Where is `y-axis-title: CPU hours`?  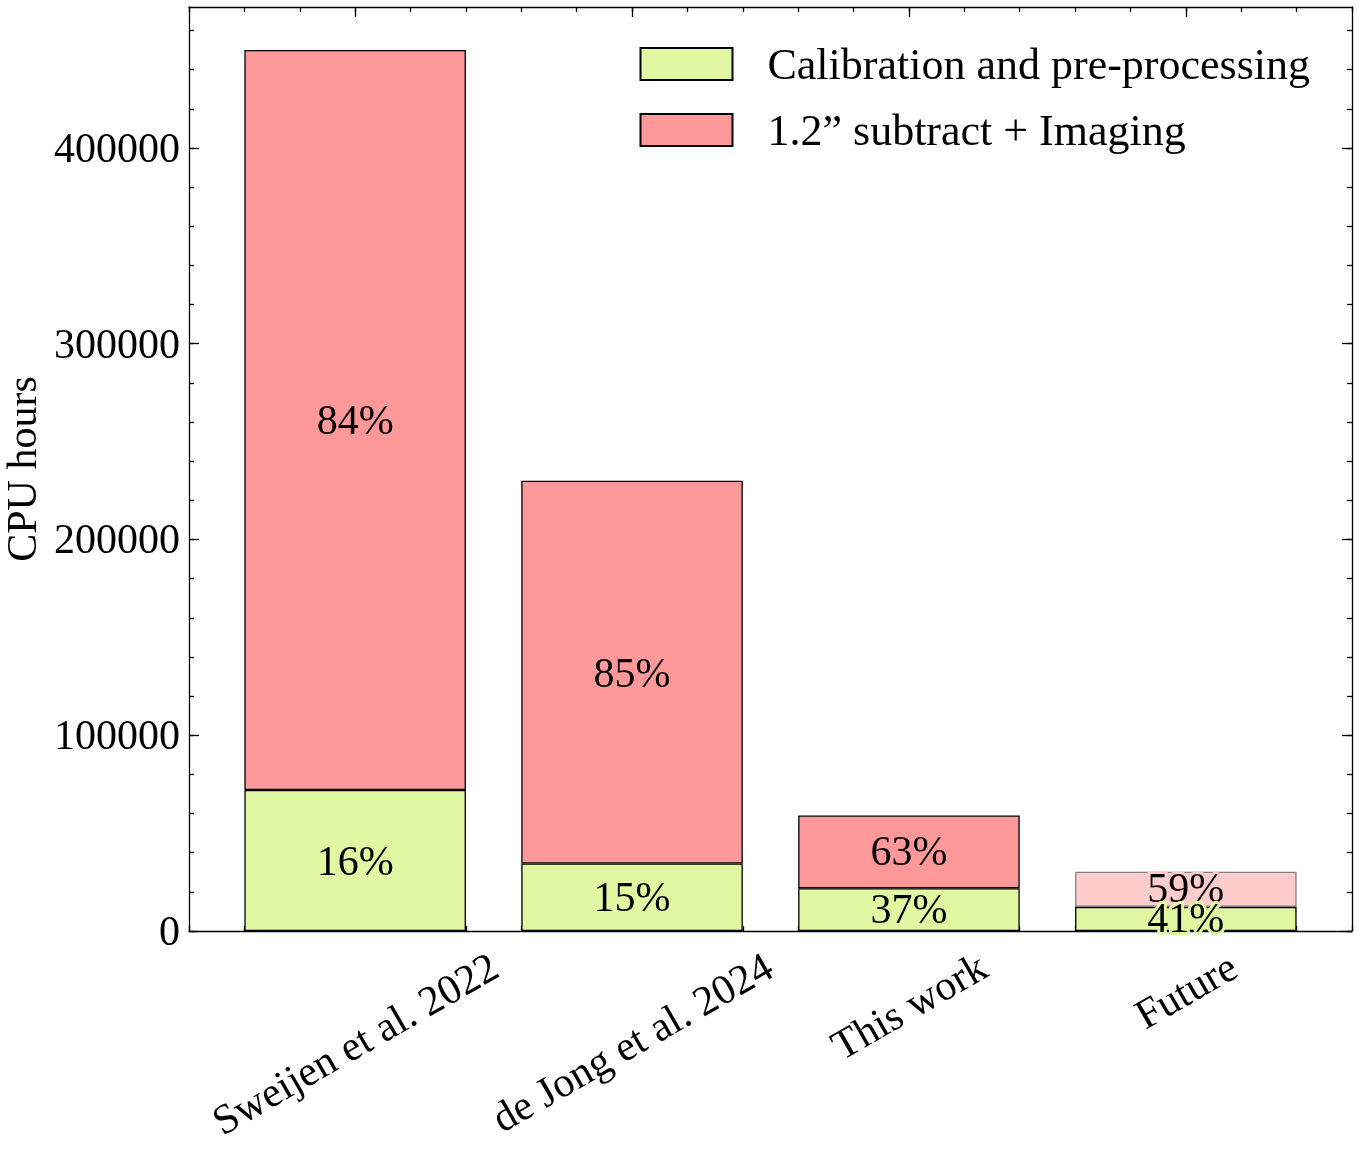
y-axis-title: CPU hours is located at coordinates (23, 469).